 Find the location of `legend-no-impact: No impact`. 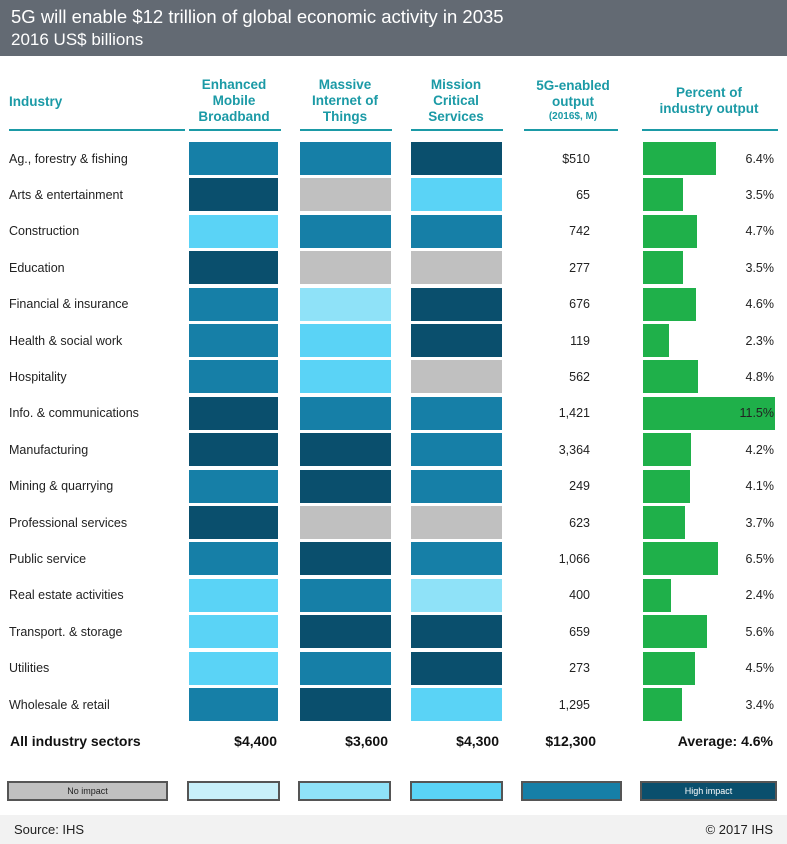

legend-no-impact: No impact is located at coordinates (87, 791).